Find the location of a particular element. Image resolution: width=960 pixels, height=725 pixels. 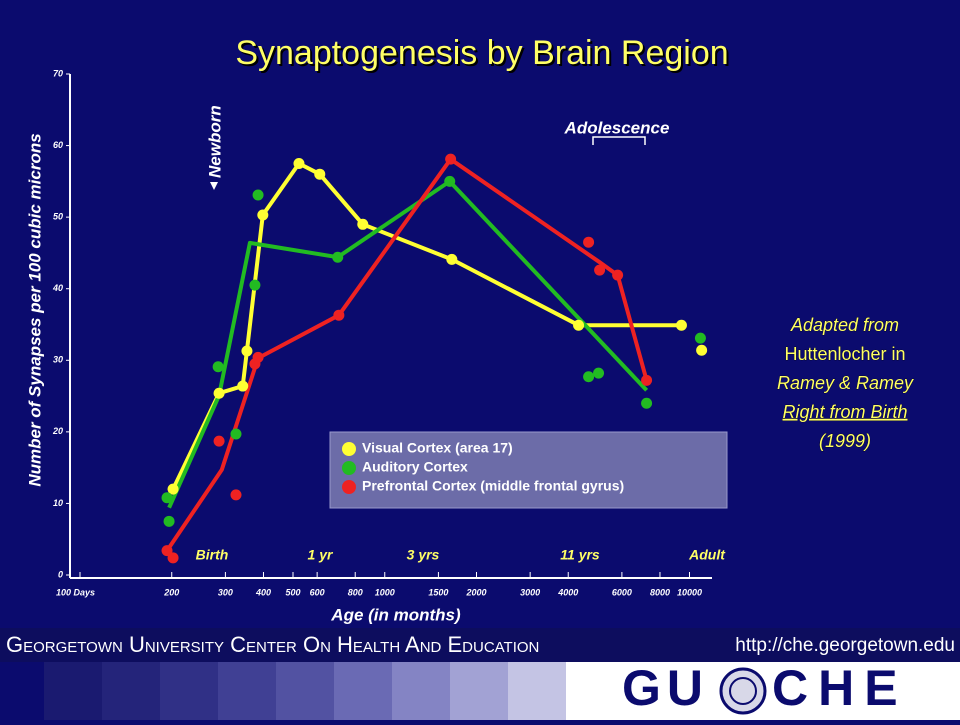

footer-stripes is located at coordinates (480, 691).